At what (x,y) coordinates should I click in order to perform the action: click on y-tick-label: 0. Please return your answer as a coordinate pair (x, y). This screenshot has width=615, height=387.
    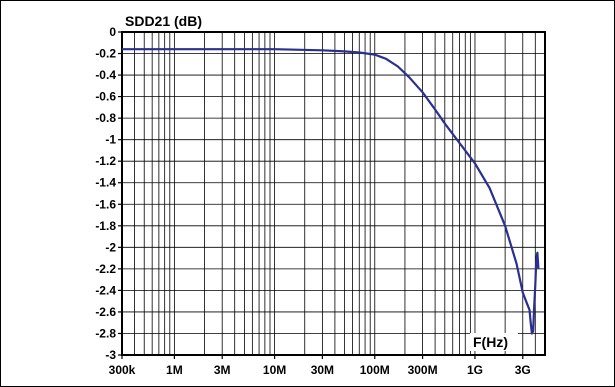
    Looking at the image, I should click on (112, 32).